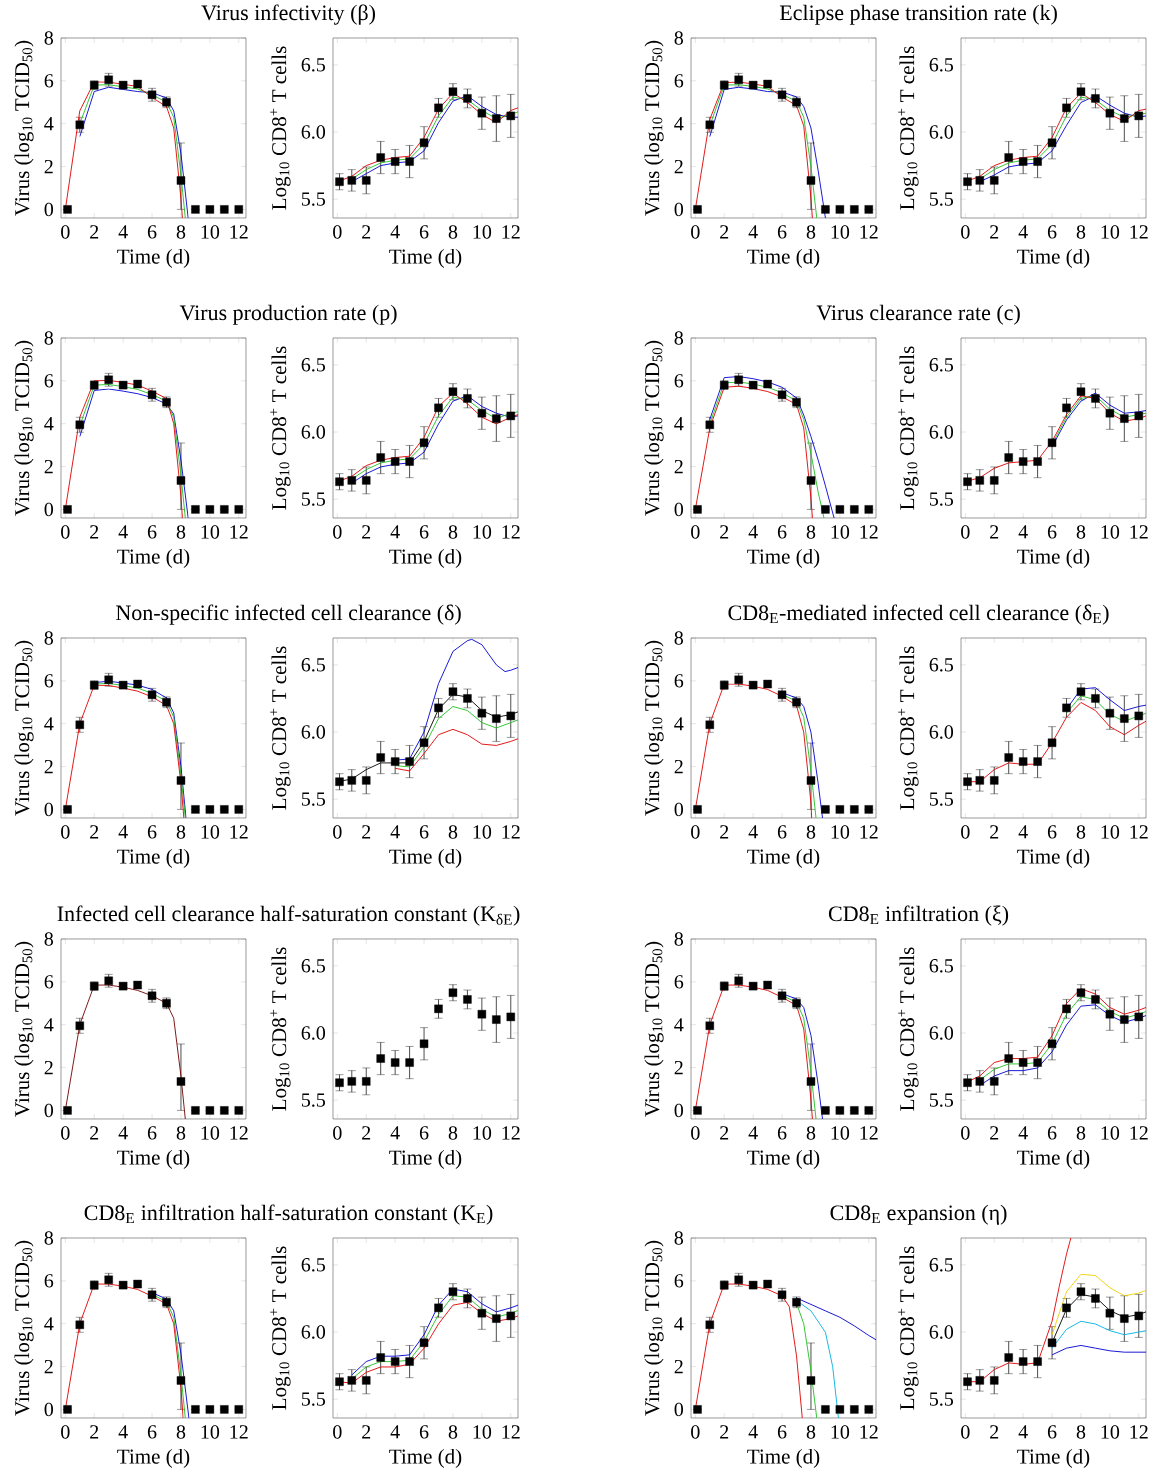  Describe the element at coordinates (918, 614) in the screenshot. I see `chart-title: CD8$_{E}$-mediated infected cell clearance (δ$_{E}$)` at that location.